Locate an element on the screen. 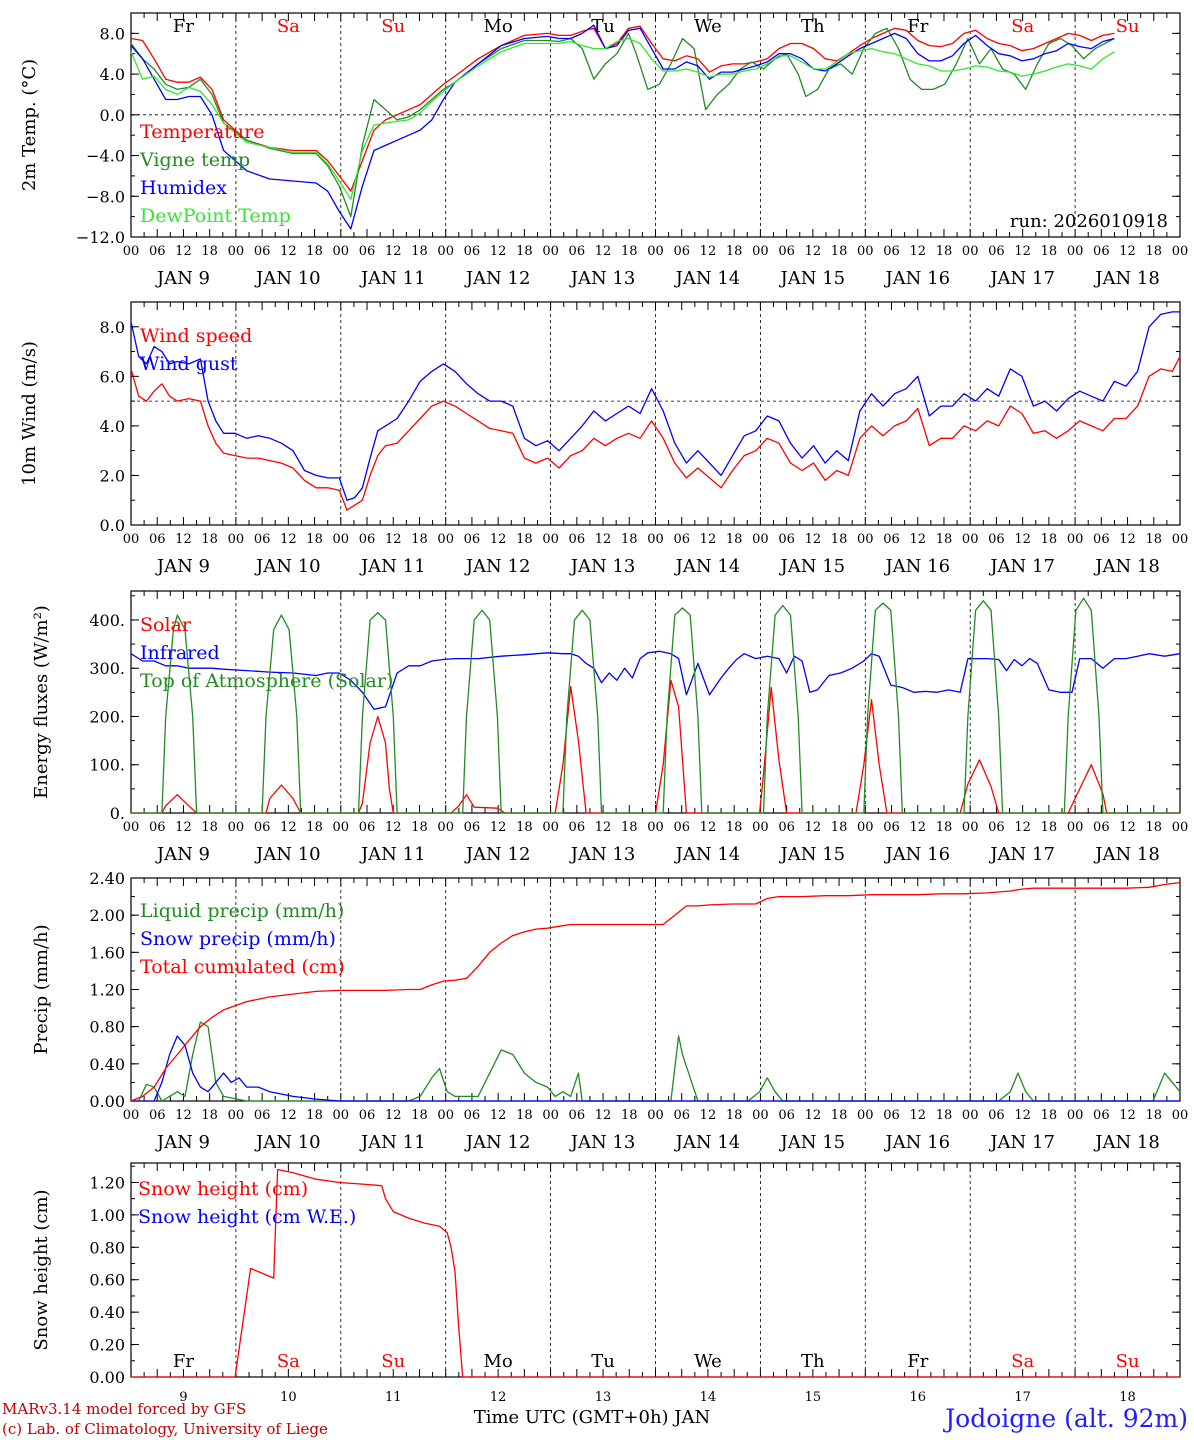 This screenshot has width=1194, height=1440. model-credit: MARv3.14 model forced by GFS is located at coordinates (124, 1409).